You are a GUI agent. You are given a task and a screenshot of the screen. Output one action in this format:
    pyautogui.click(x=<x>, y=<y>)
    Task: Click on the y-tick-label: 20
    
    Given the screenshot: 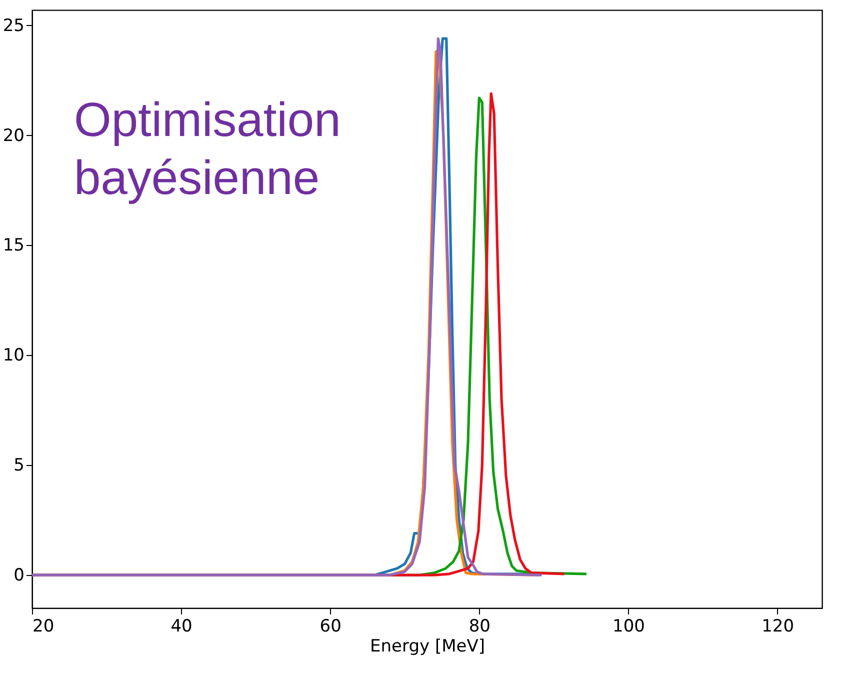 What is the action you would take?
    pyautogui.click(x=13, y=136)
    